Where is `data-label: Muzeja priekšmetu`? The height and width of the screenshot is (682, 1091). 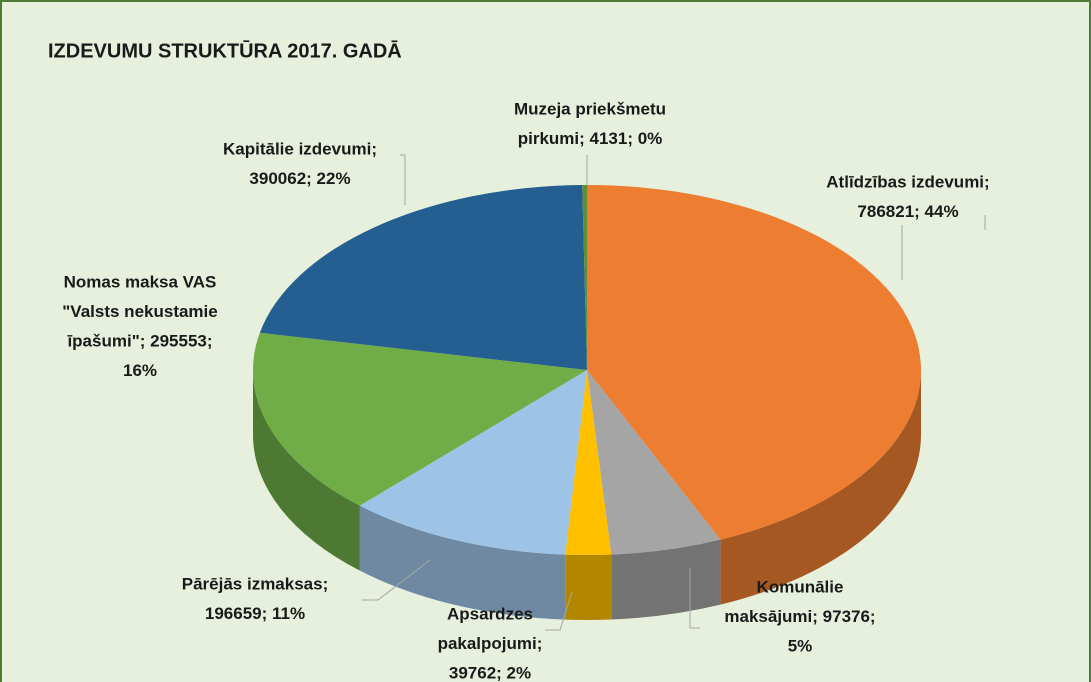 data-label: Muzeja priekšmetu is located at coordinates (590, 108).